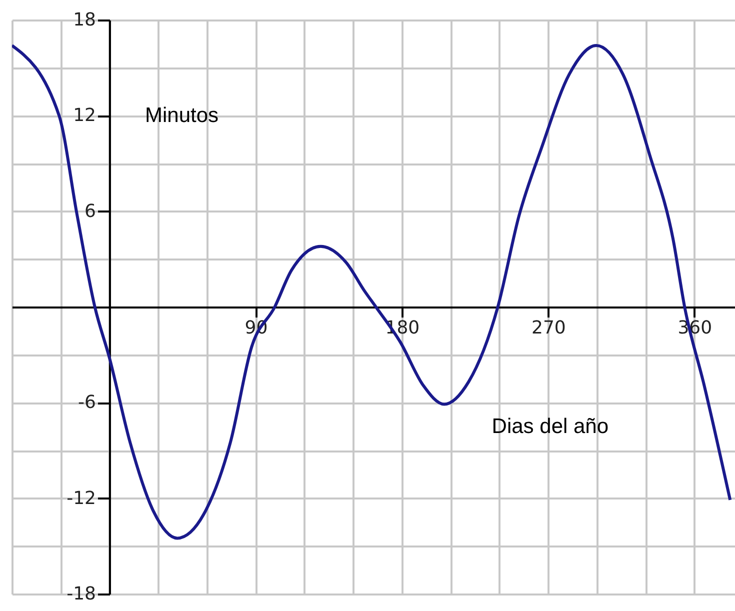 The image size is (735, 611). I want to click on x-axis-title: Dias del año, so click(550, 426).